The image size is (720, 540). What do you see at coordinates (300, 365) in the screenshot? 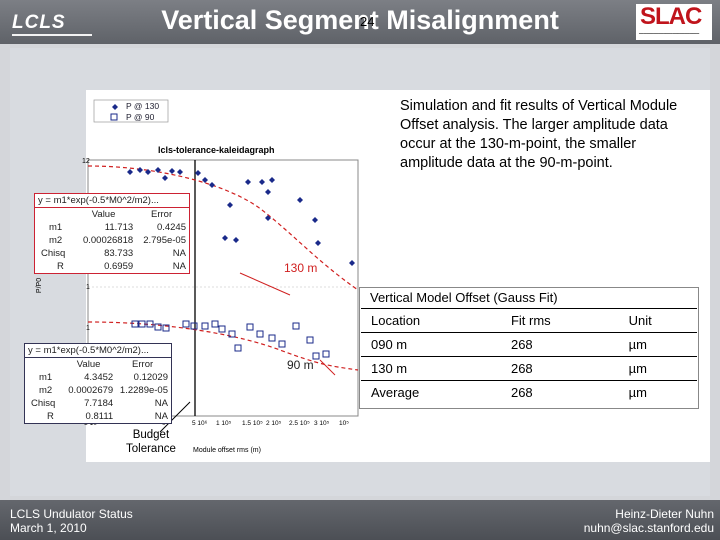
I see `annotation-90m: 90 m` at bounding box center [300, 365].